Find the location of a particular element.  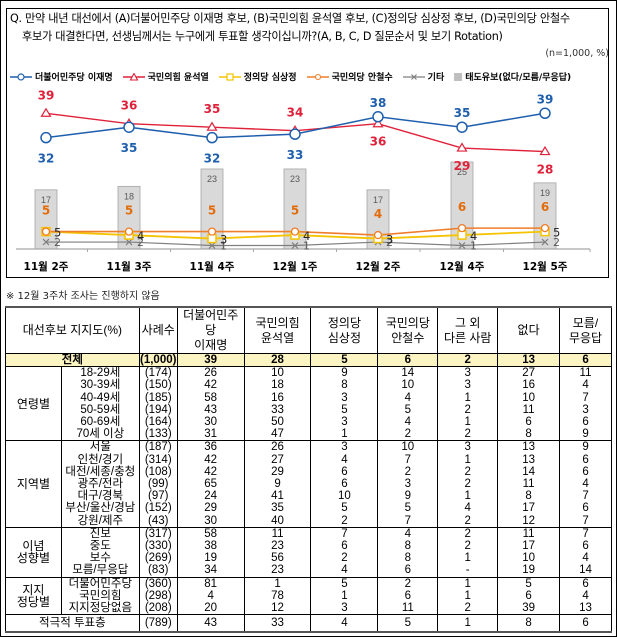

table-cell: 36 is located at coordinates (210, 447).